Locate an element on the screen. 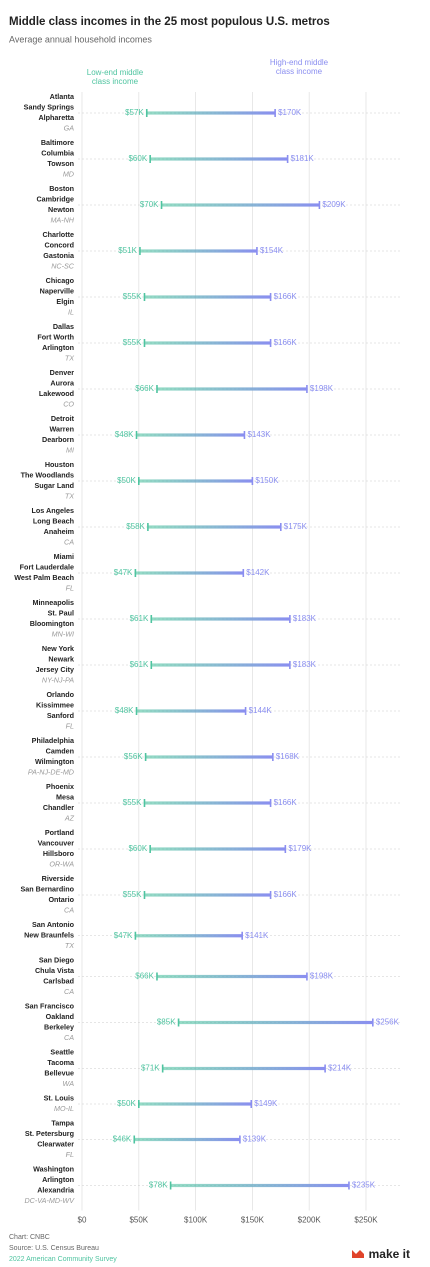 This screenshot has width=430, height=1267. city-label: Los Angeles is located at coordinates (53, 510).